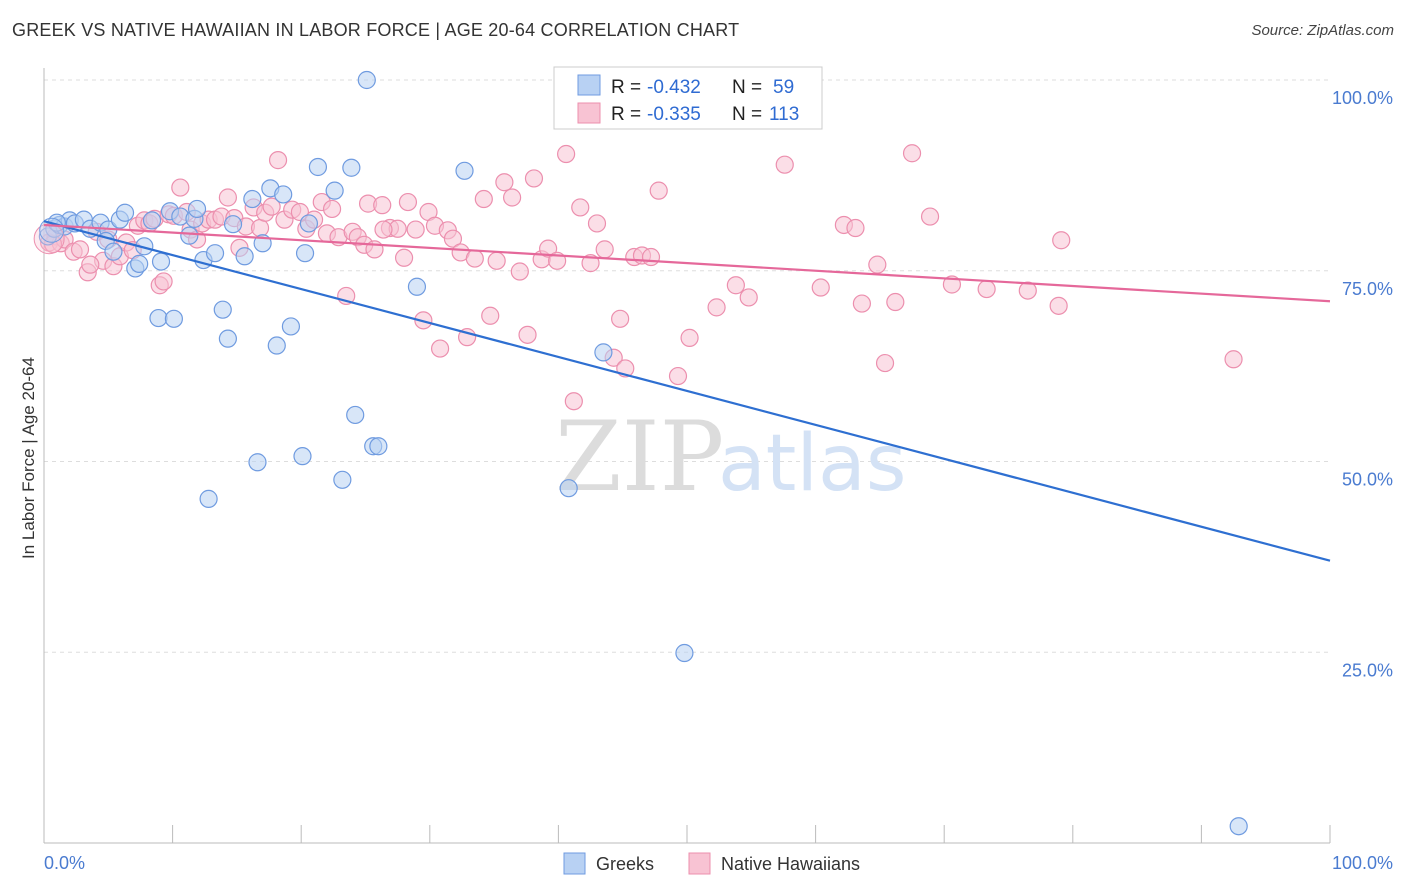 This screenshot has width=1406, height=892. What do you see at coordinates (28, 458) in the screenshot?
I see `y-axis-label: In Labor Force | Age 20-64` at bounding box center [28, 458].